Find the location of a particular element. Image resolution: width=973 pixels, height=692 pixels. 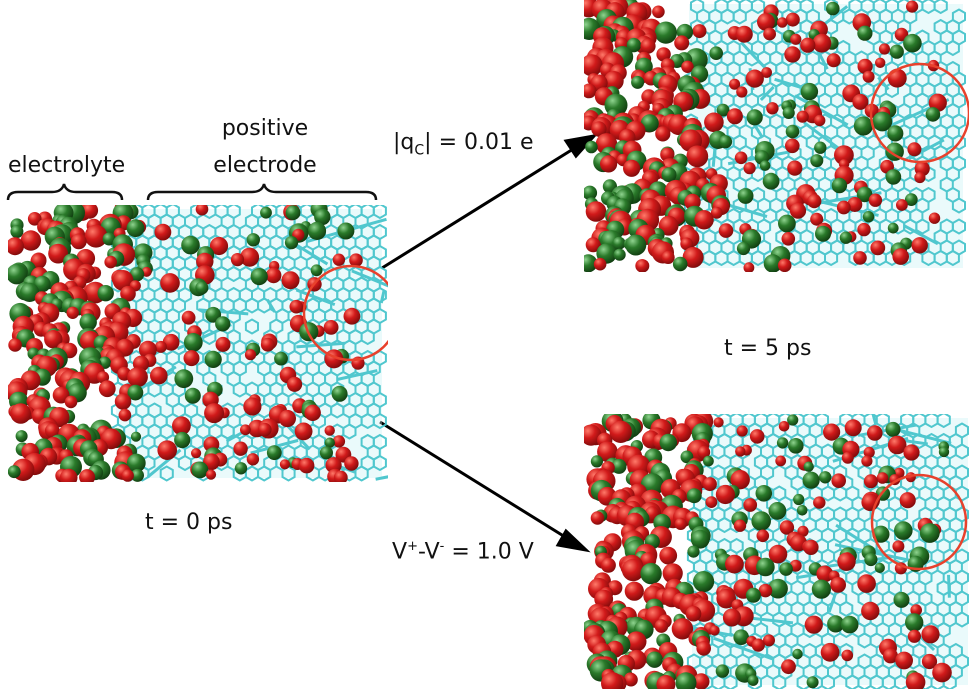

label-charge: |qC| = 0.01 e is located at coordinates (463, 144).